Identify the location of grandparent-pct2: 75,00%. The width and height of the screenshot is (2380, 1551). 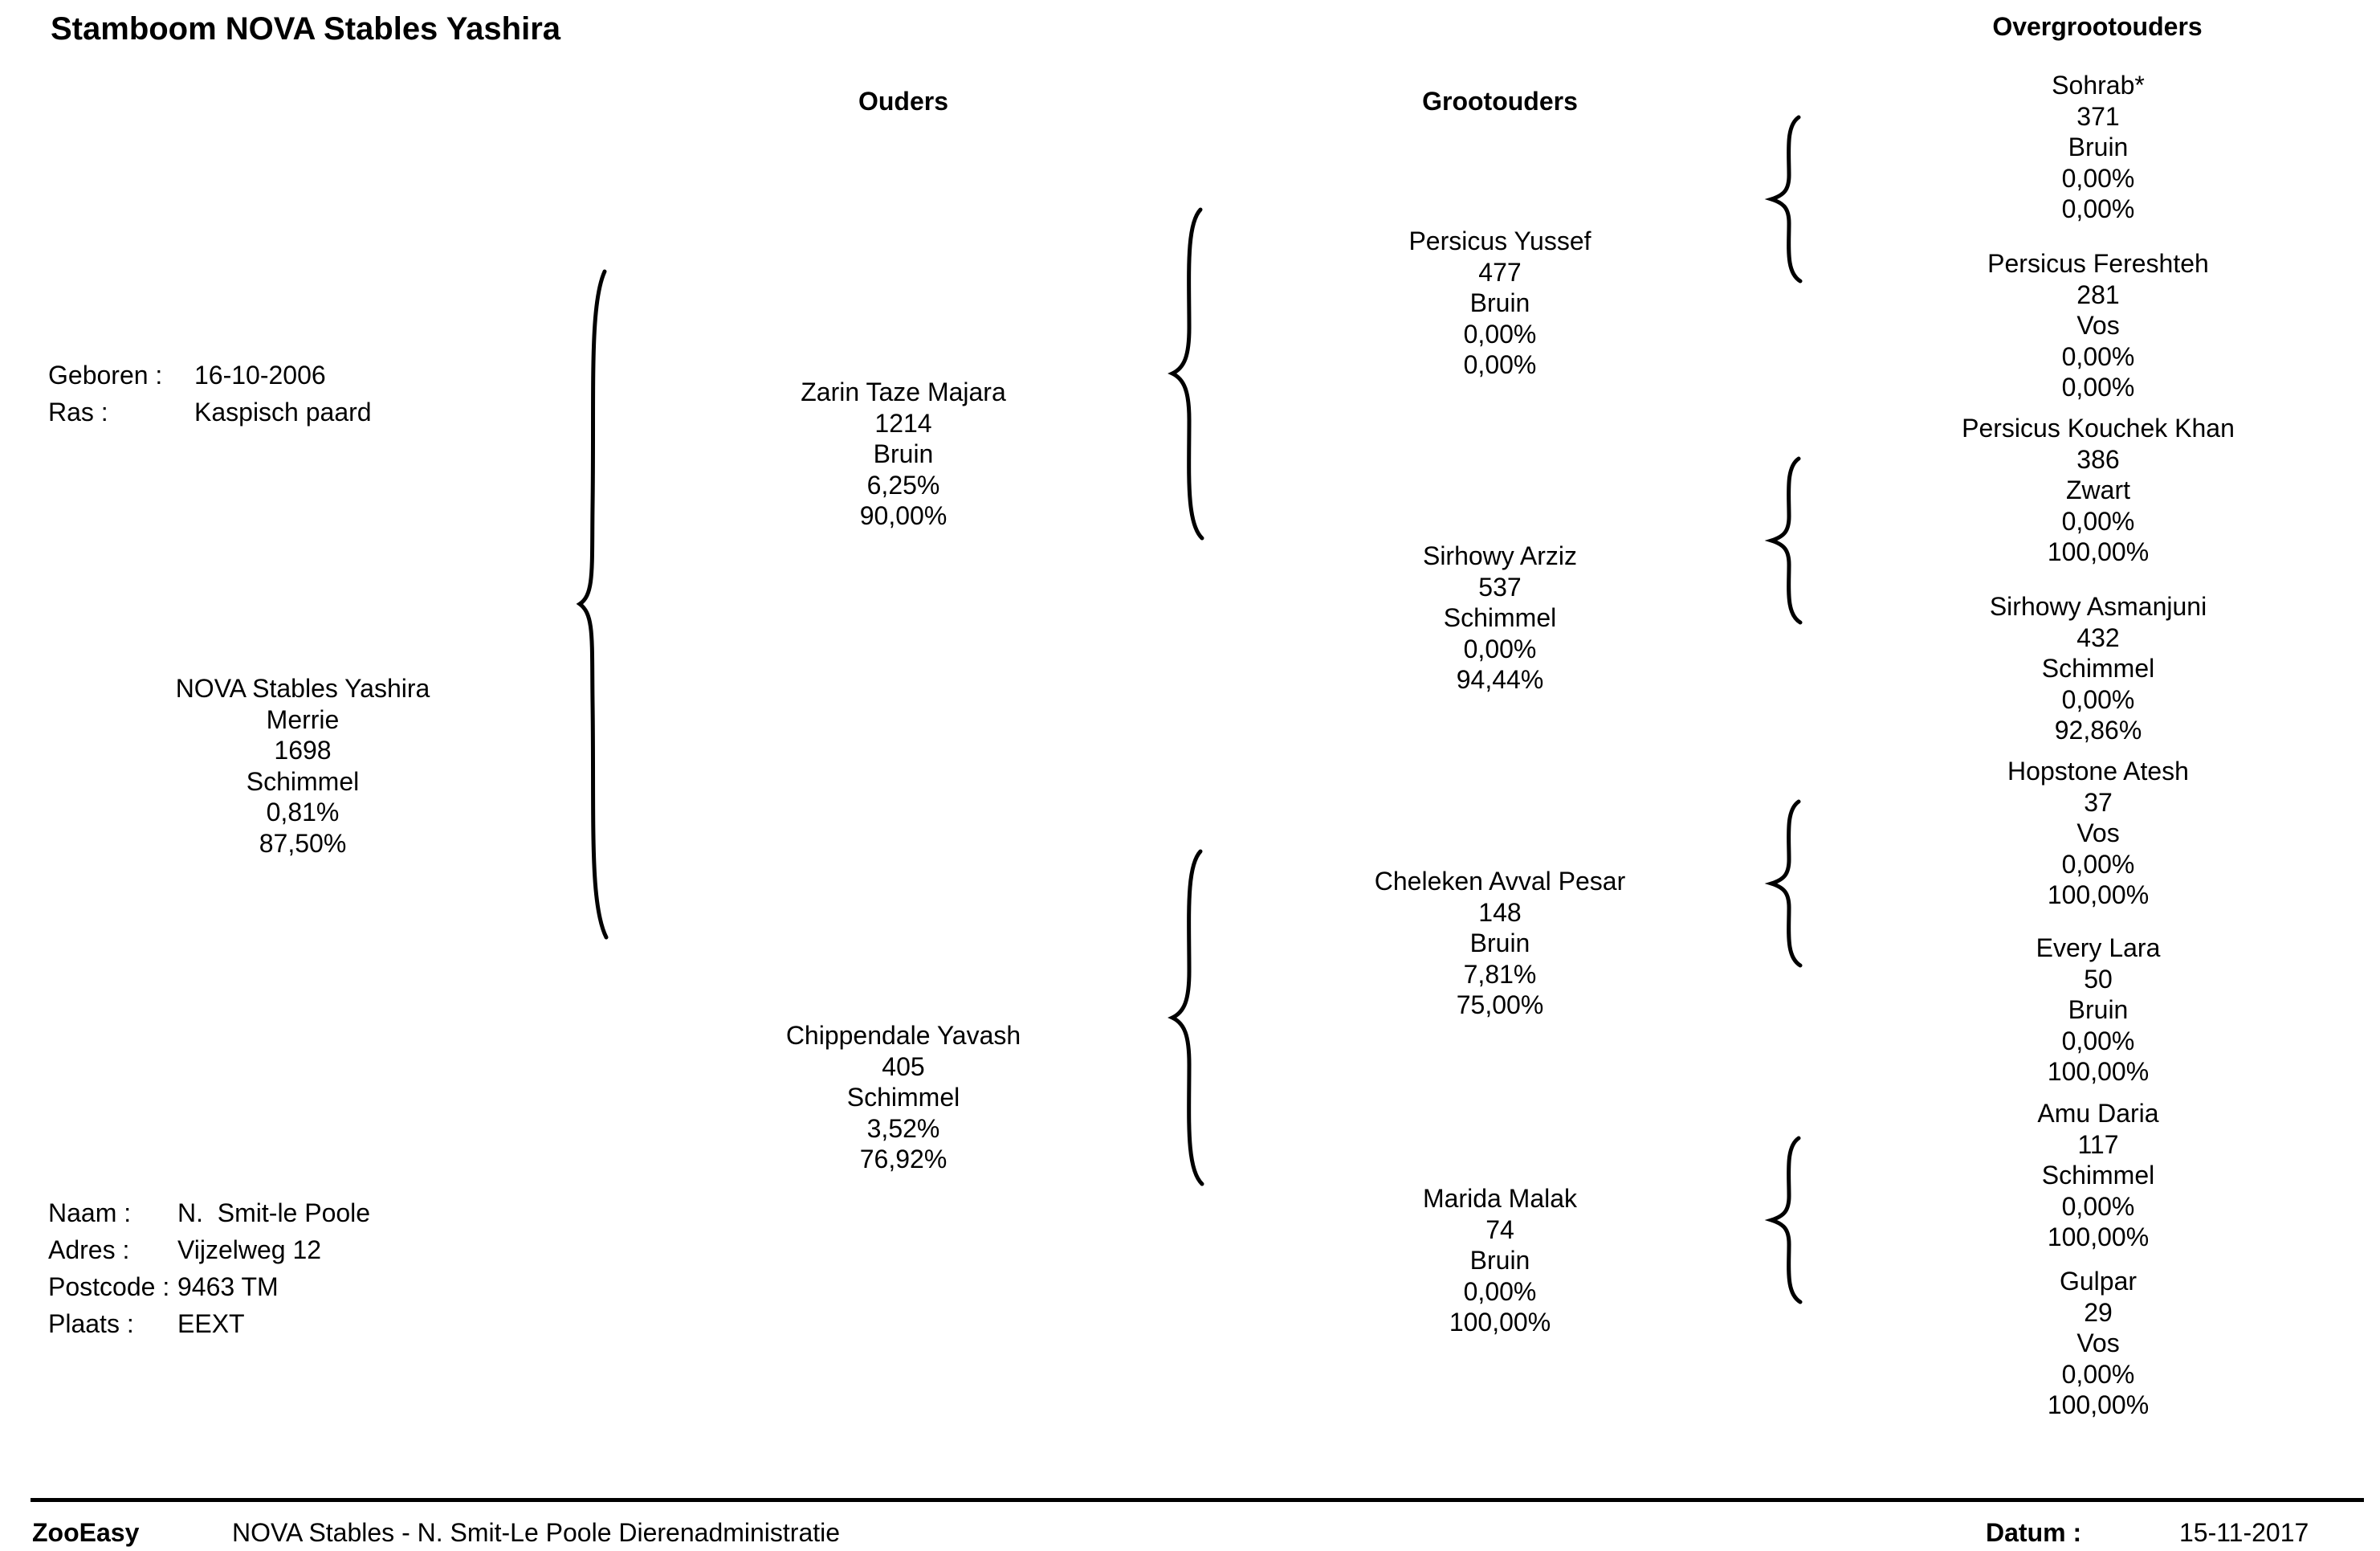
(1500, 1004).